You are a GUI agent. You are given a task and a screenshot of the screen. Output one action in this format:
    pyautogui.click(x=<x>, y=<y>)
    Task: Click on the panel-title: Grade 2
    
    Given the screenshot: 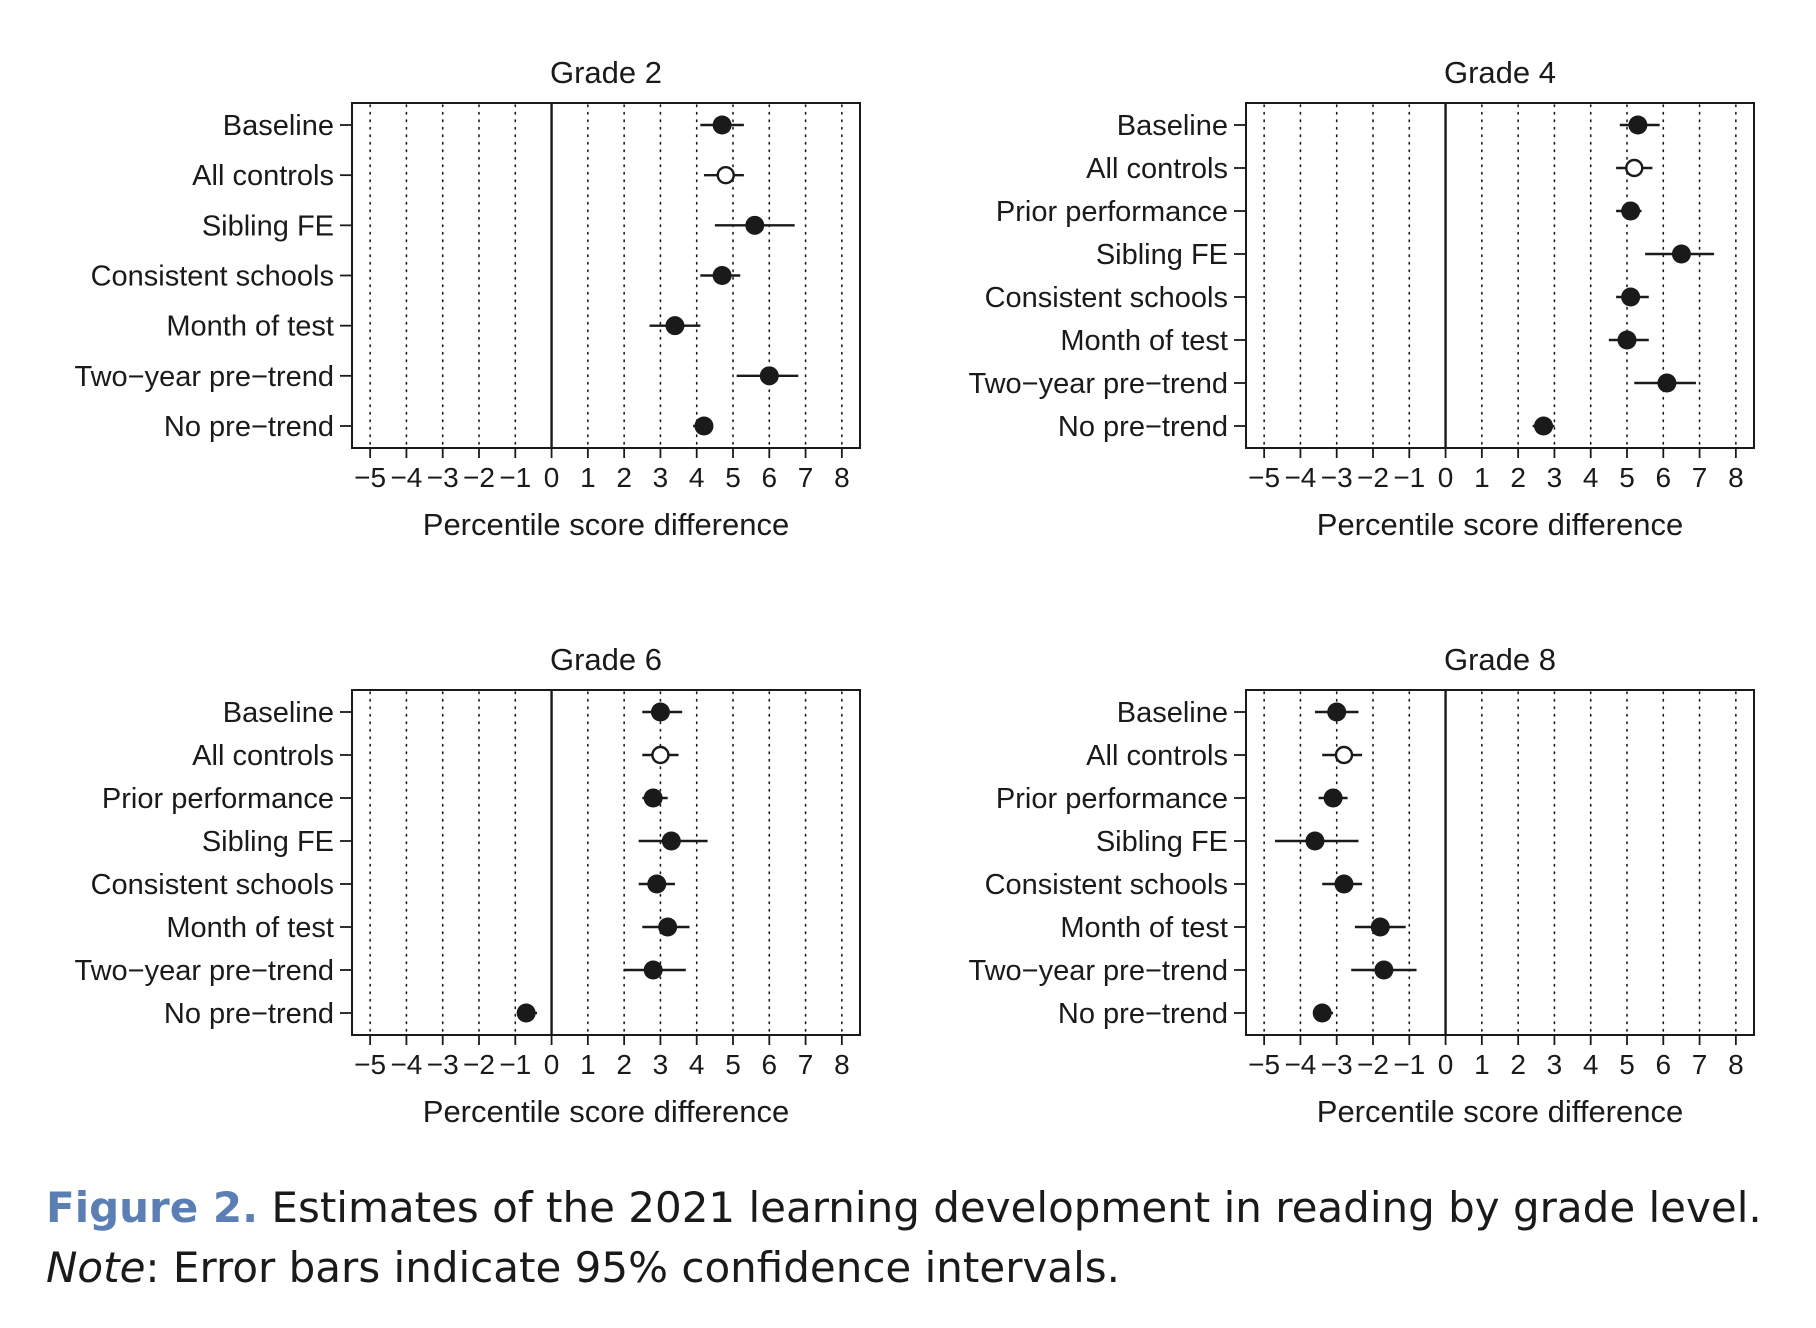 What is the action you would take?
    pyautogui.click(x=606, y=72)
    